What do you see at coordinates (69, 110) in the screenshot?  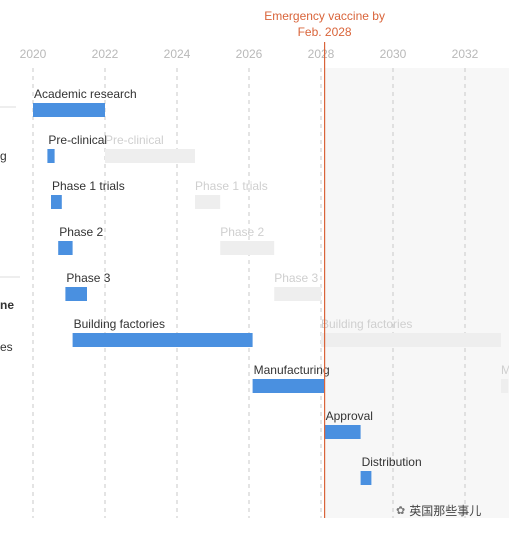 I see `bar-academic-research` at bounding box center [69, 110].